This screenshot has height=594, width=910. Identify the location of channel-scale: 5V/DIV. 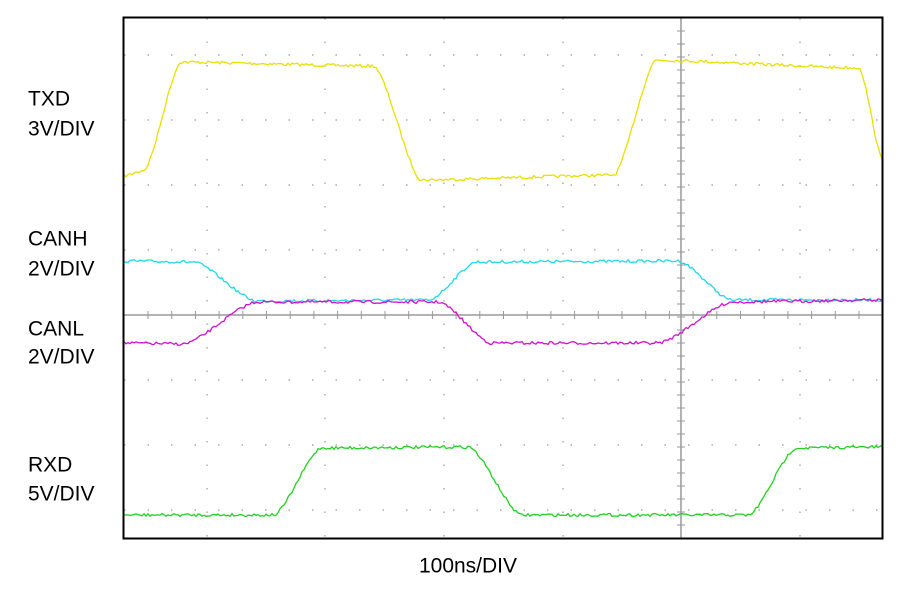
(61, 494).